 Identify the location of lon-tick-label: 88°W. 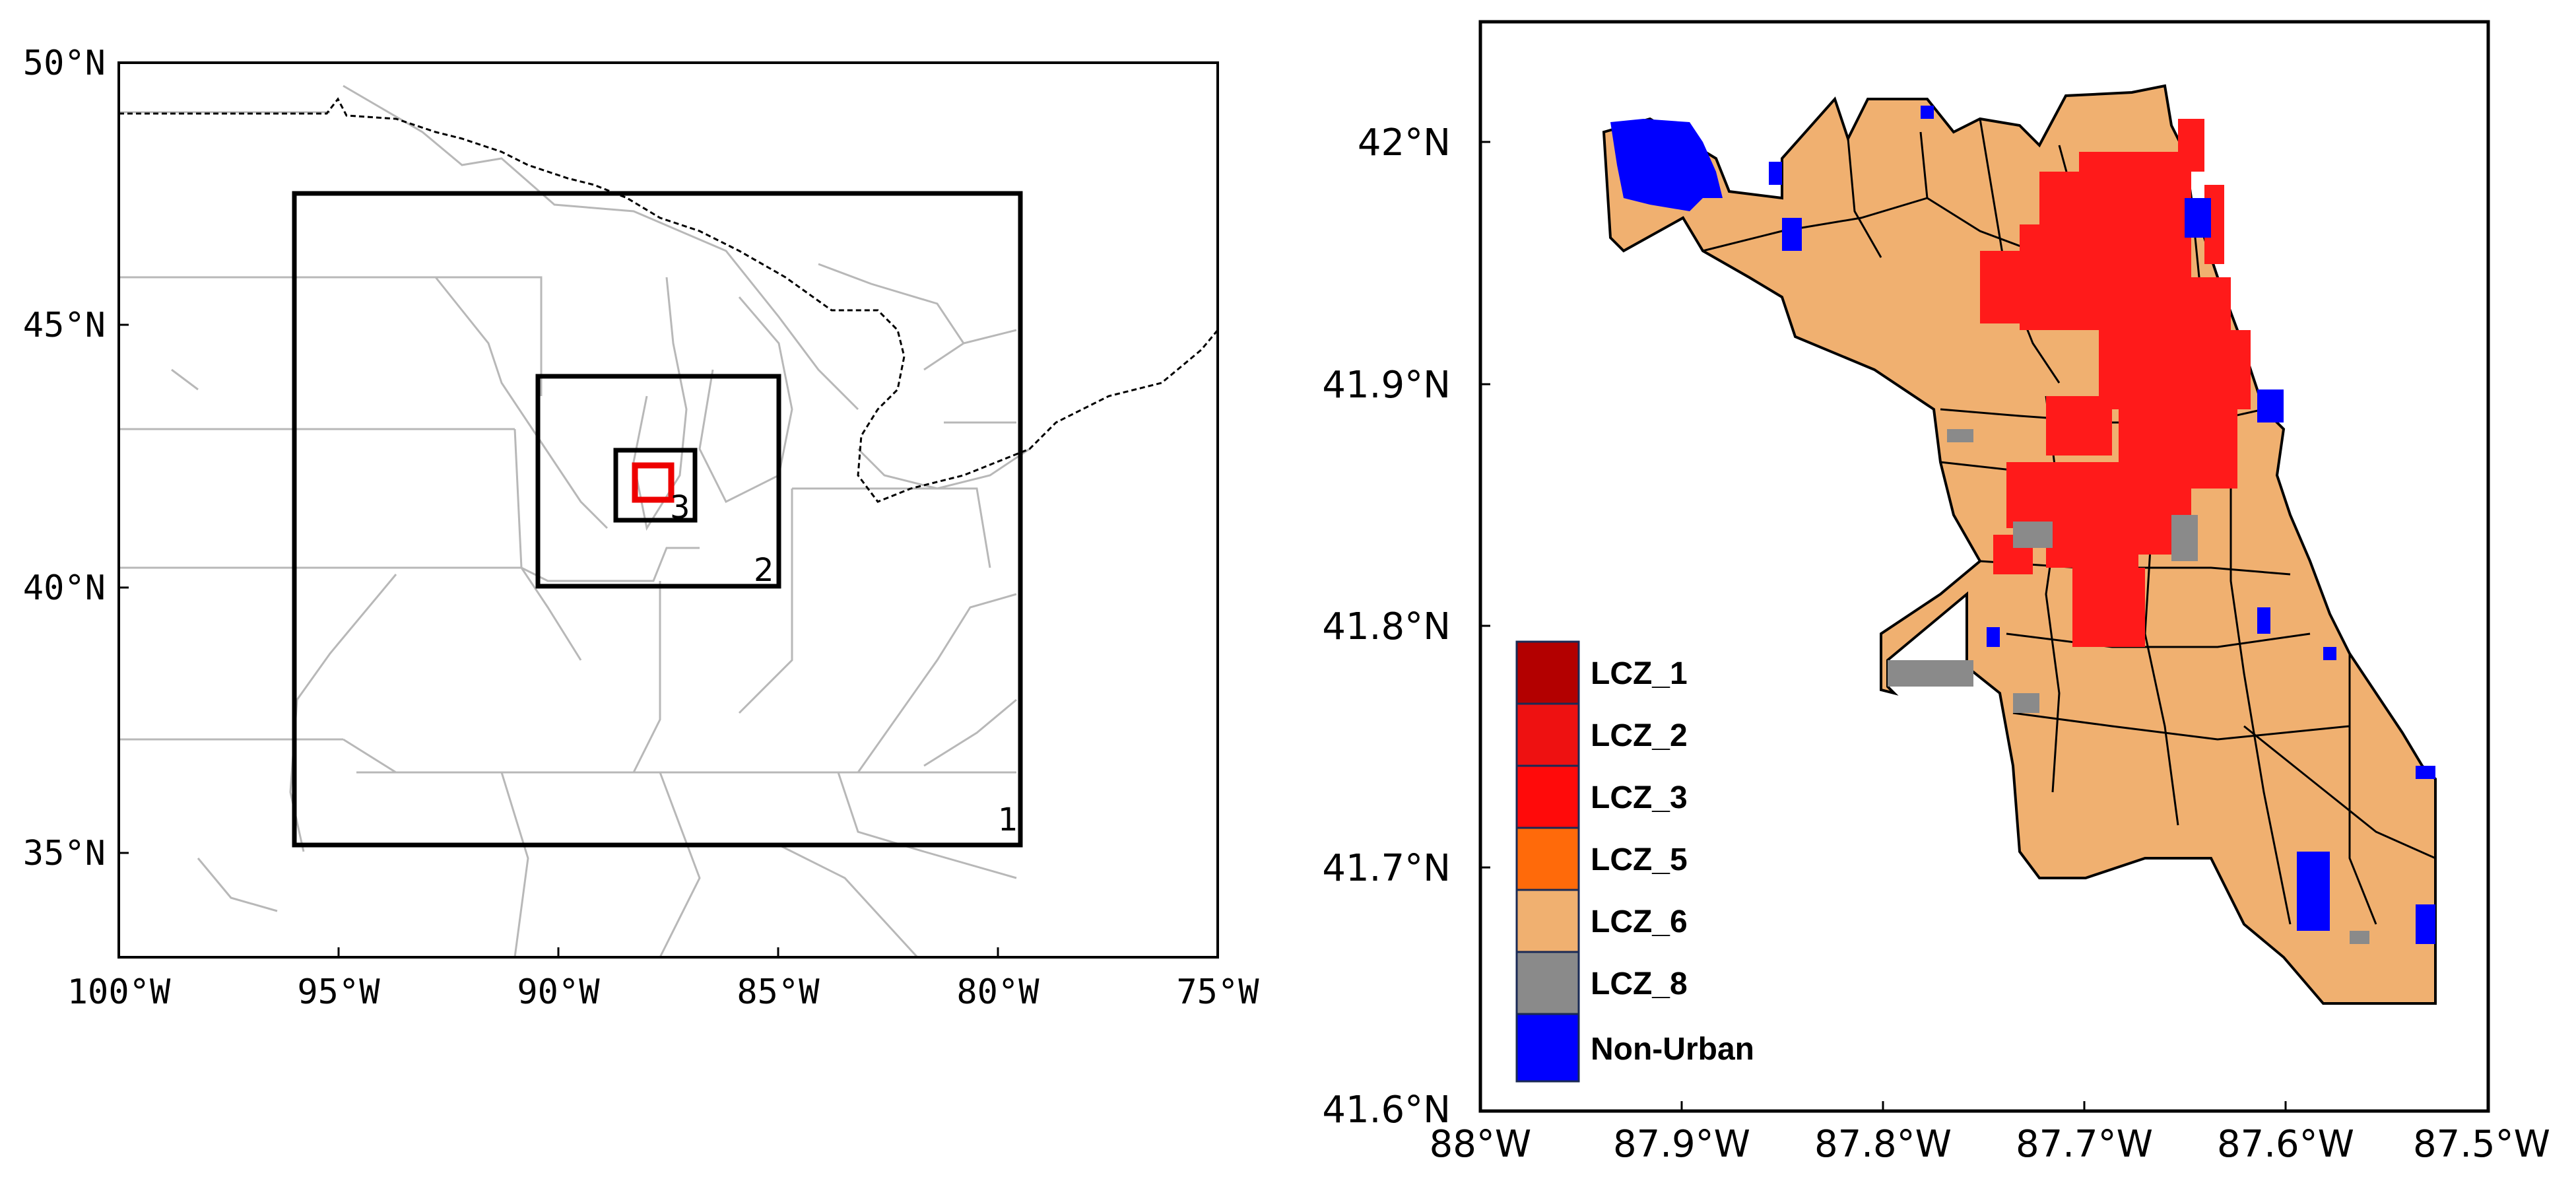
(1481, 1144).